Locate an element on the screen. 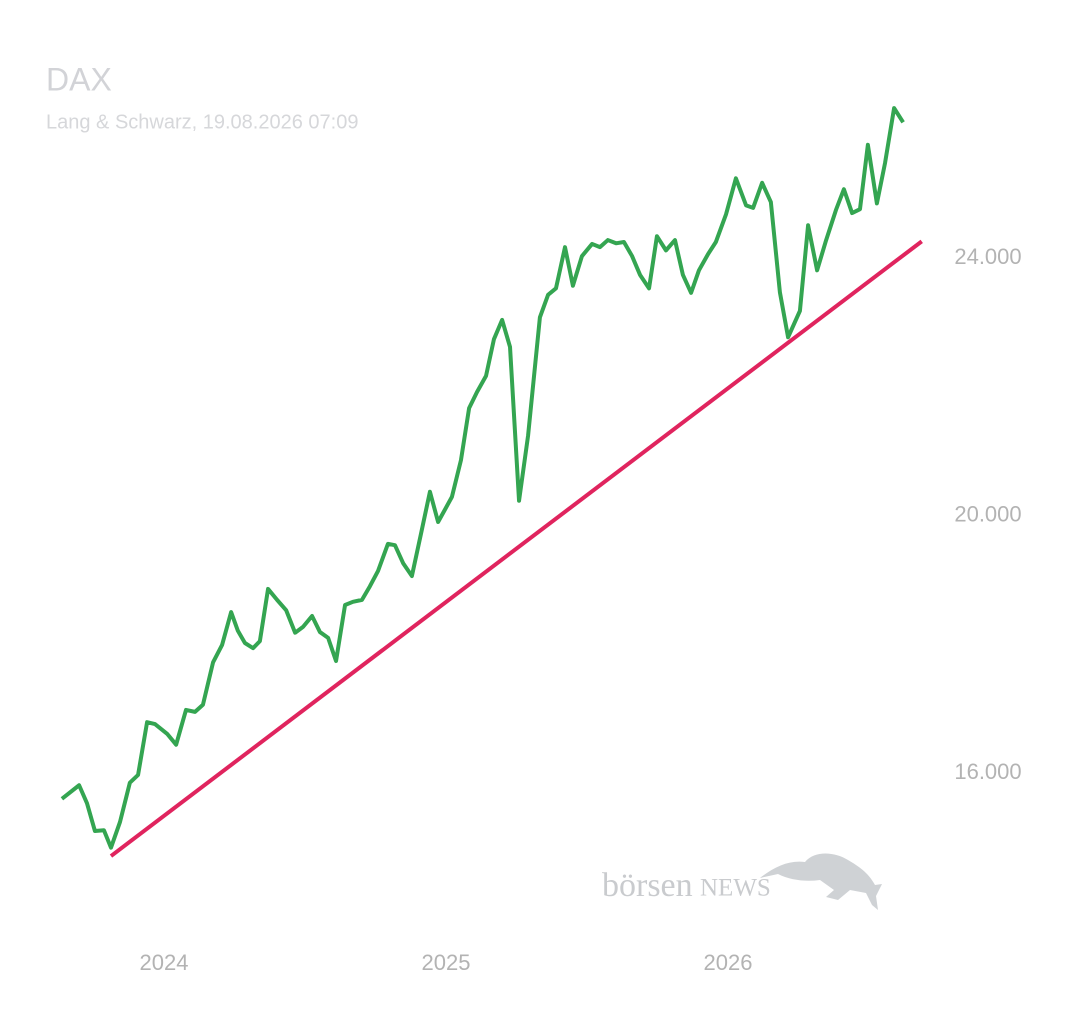 This screenshot has height=1013, width=1080. chart-subtitle: Lang & Schwarz, 19.08.2026 07:09 is located at coordinates (202, 122).